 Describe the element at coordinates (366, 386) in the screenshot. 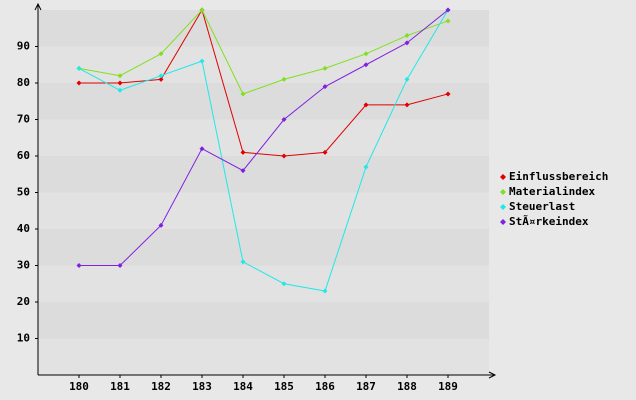

I see `x-tick-label: 187` at that location.